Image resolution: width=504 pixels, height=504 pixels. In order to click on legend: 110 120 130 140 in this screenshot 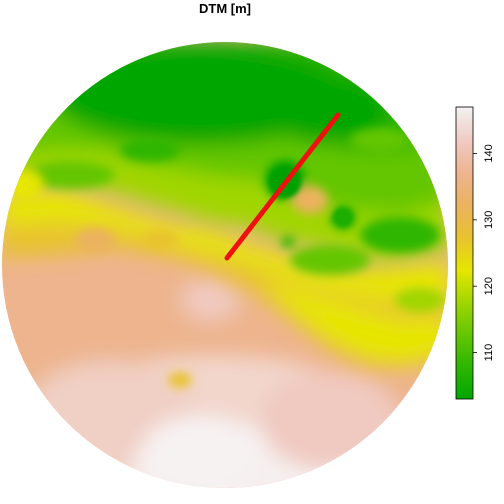, I will do `click(475, 253)`.